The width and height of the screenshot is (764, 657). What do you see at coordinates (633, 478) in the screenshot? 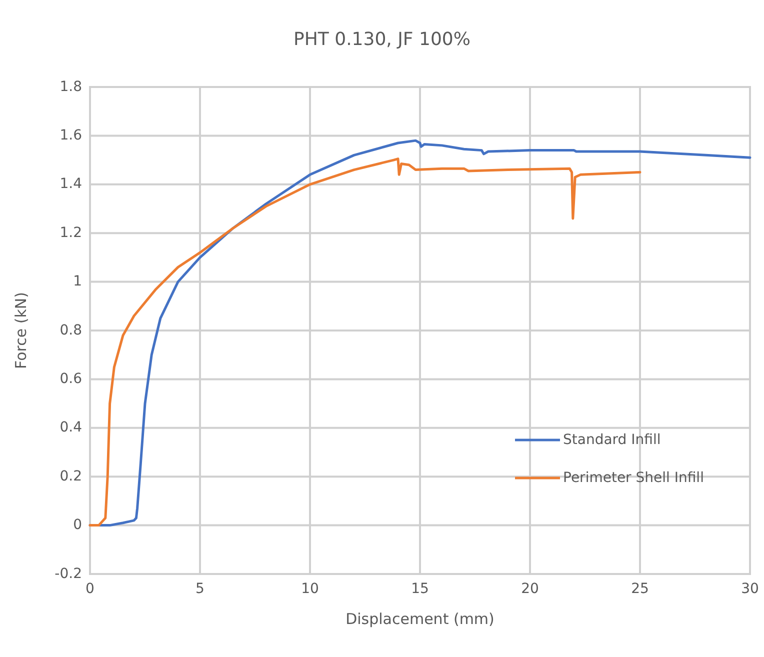
I see `legend-label: Perimeter Shell Infill` at bounding box center [633, 478].